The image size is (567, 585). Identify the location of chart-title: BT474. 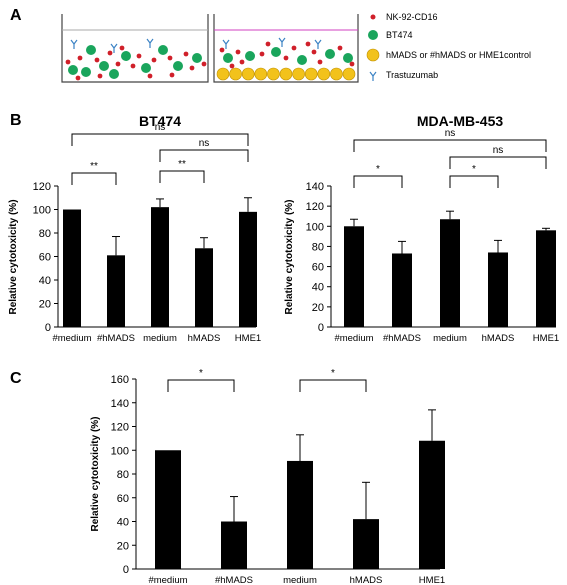
(160, 121).